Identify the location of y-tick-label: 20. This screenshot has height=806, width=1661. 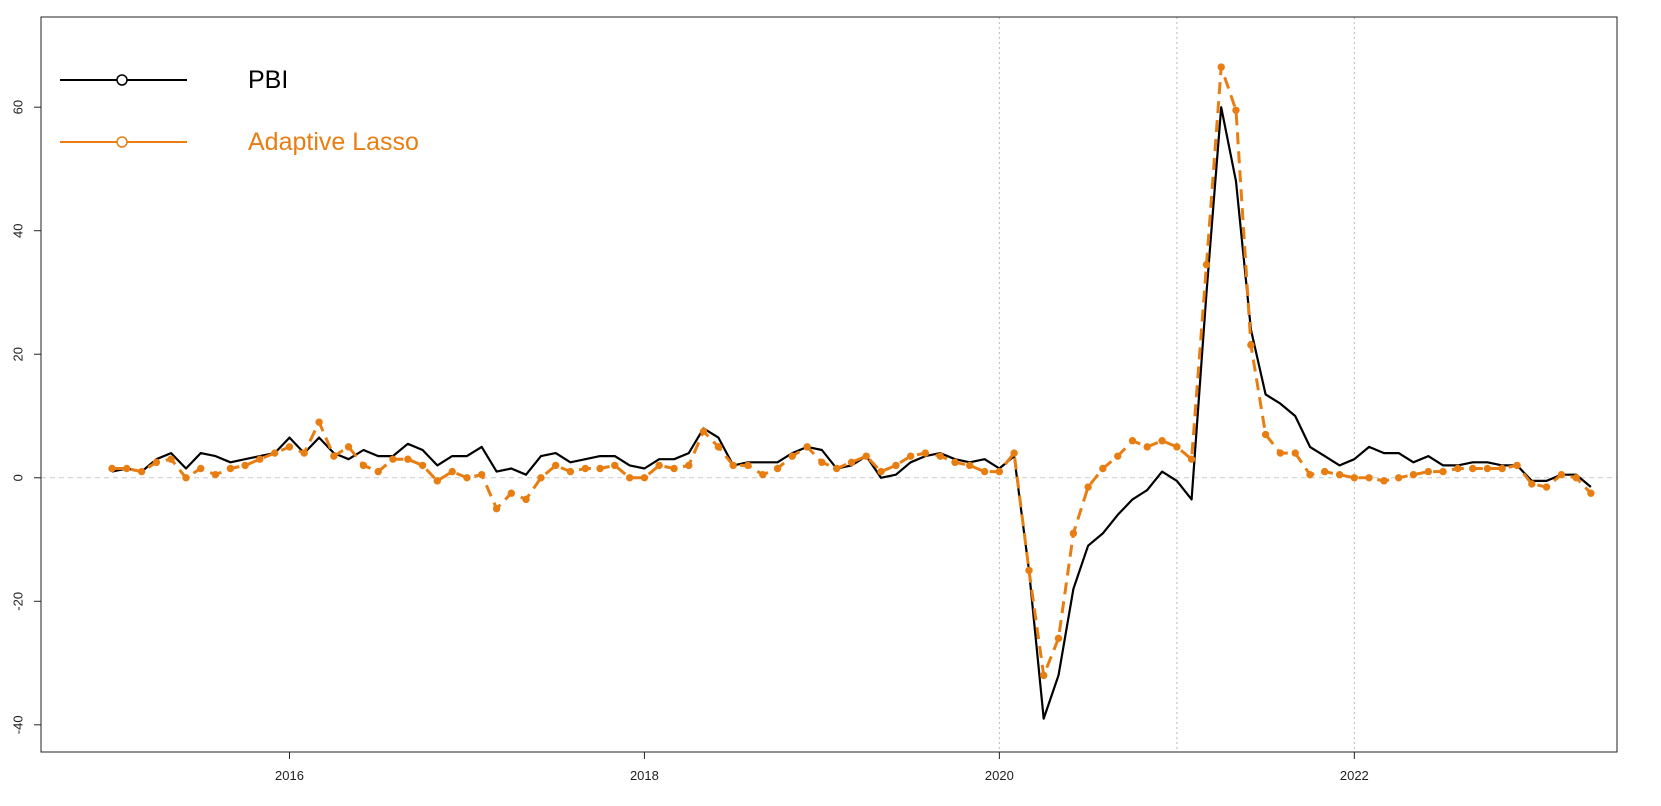
(17, 354).